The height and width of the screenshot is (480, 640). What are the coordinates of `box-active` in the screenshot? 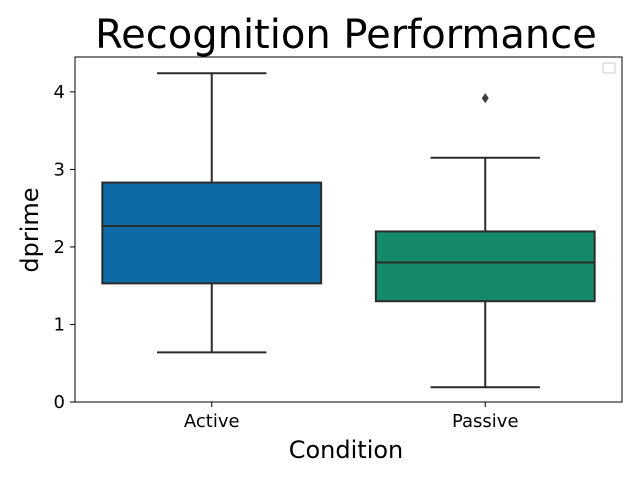 It's located at (212, 233).